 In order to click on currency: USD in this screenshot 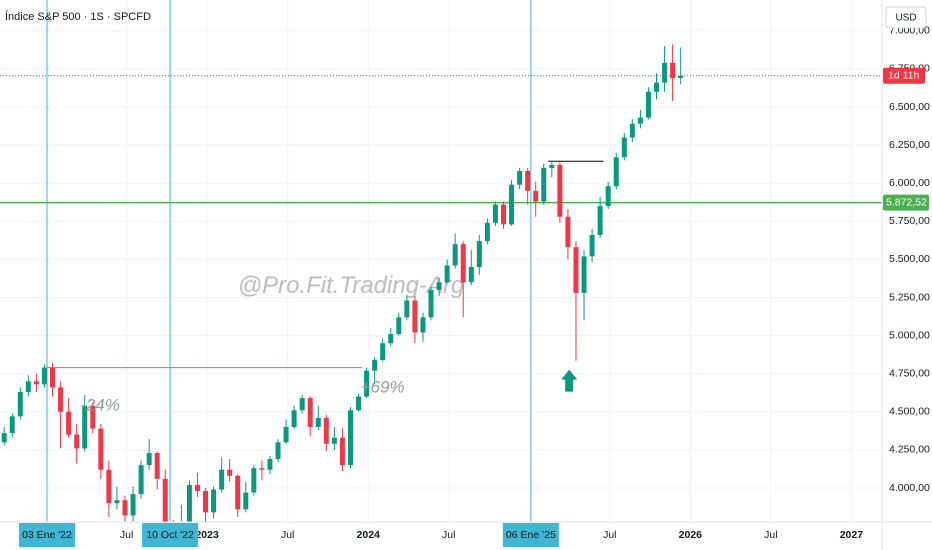, I will do `click(905, 18)`.